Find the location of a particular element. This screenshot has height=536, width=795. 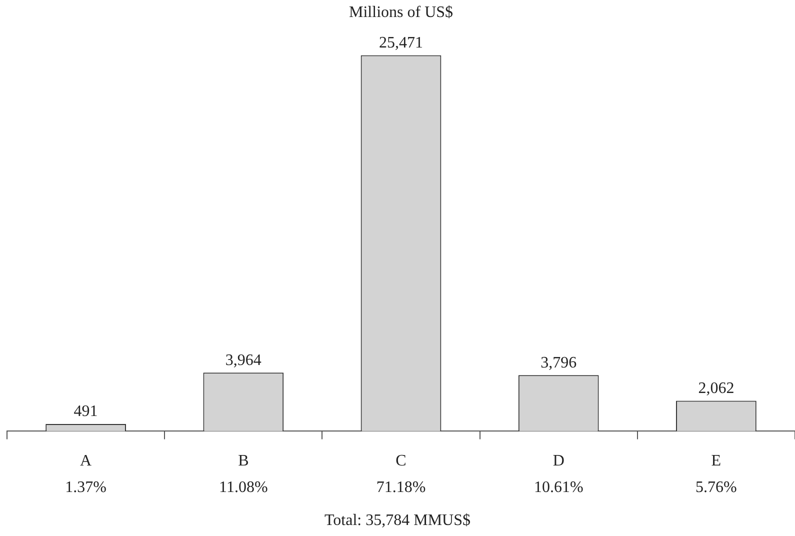

x-tick-label: E 5.76% is located at coordinates (716, 474).